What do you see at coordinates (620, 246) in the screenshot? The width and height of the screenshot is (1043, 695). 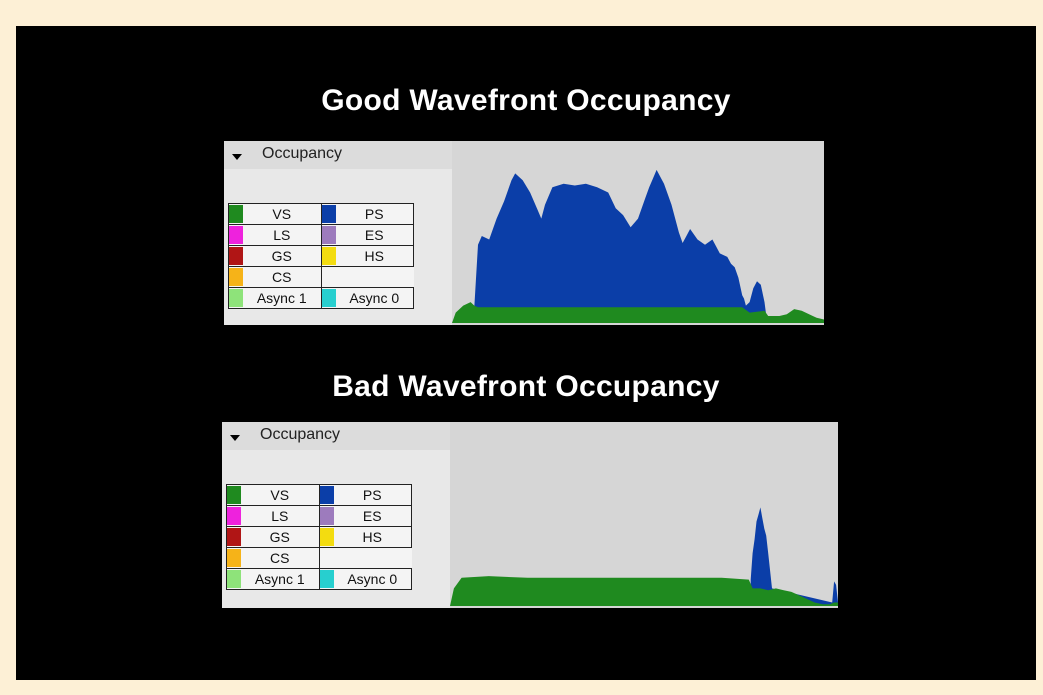 I see `series-area-ps` at bounding box center [620, 246].